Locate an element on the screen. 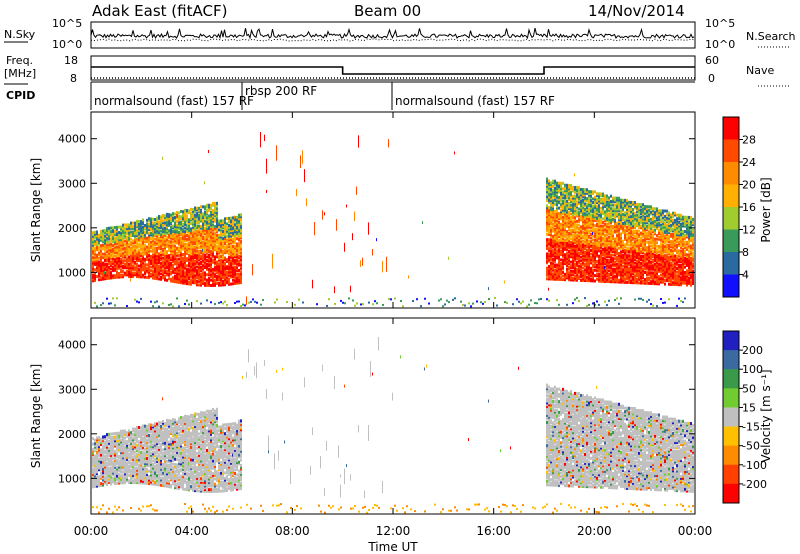  power-colorbar: 28 24 20 16 12 8 4 is located at coordinates (739, 207).